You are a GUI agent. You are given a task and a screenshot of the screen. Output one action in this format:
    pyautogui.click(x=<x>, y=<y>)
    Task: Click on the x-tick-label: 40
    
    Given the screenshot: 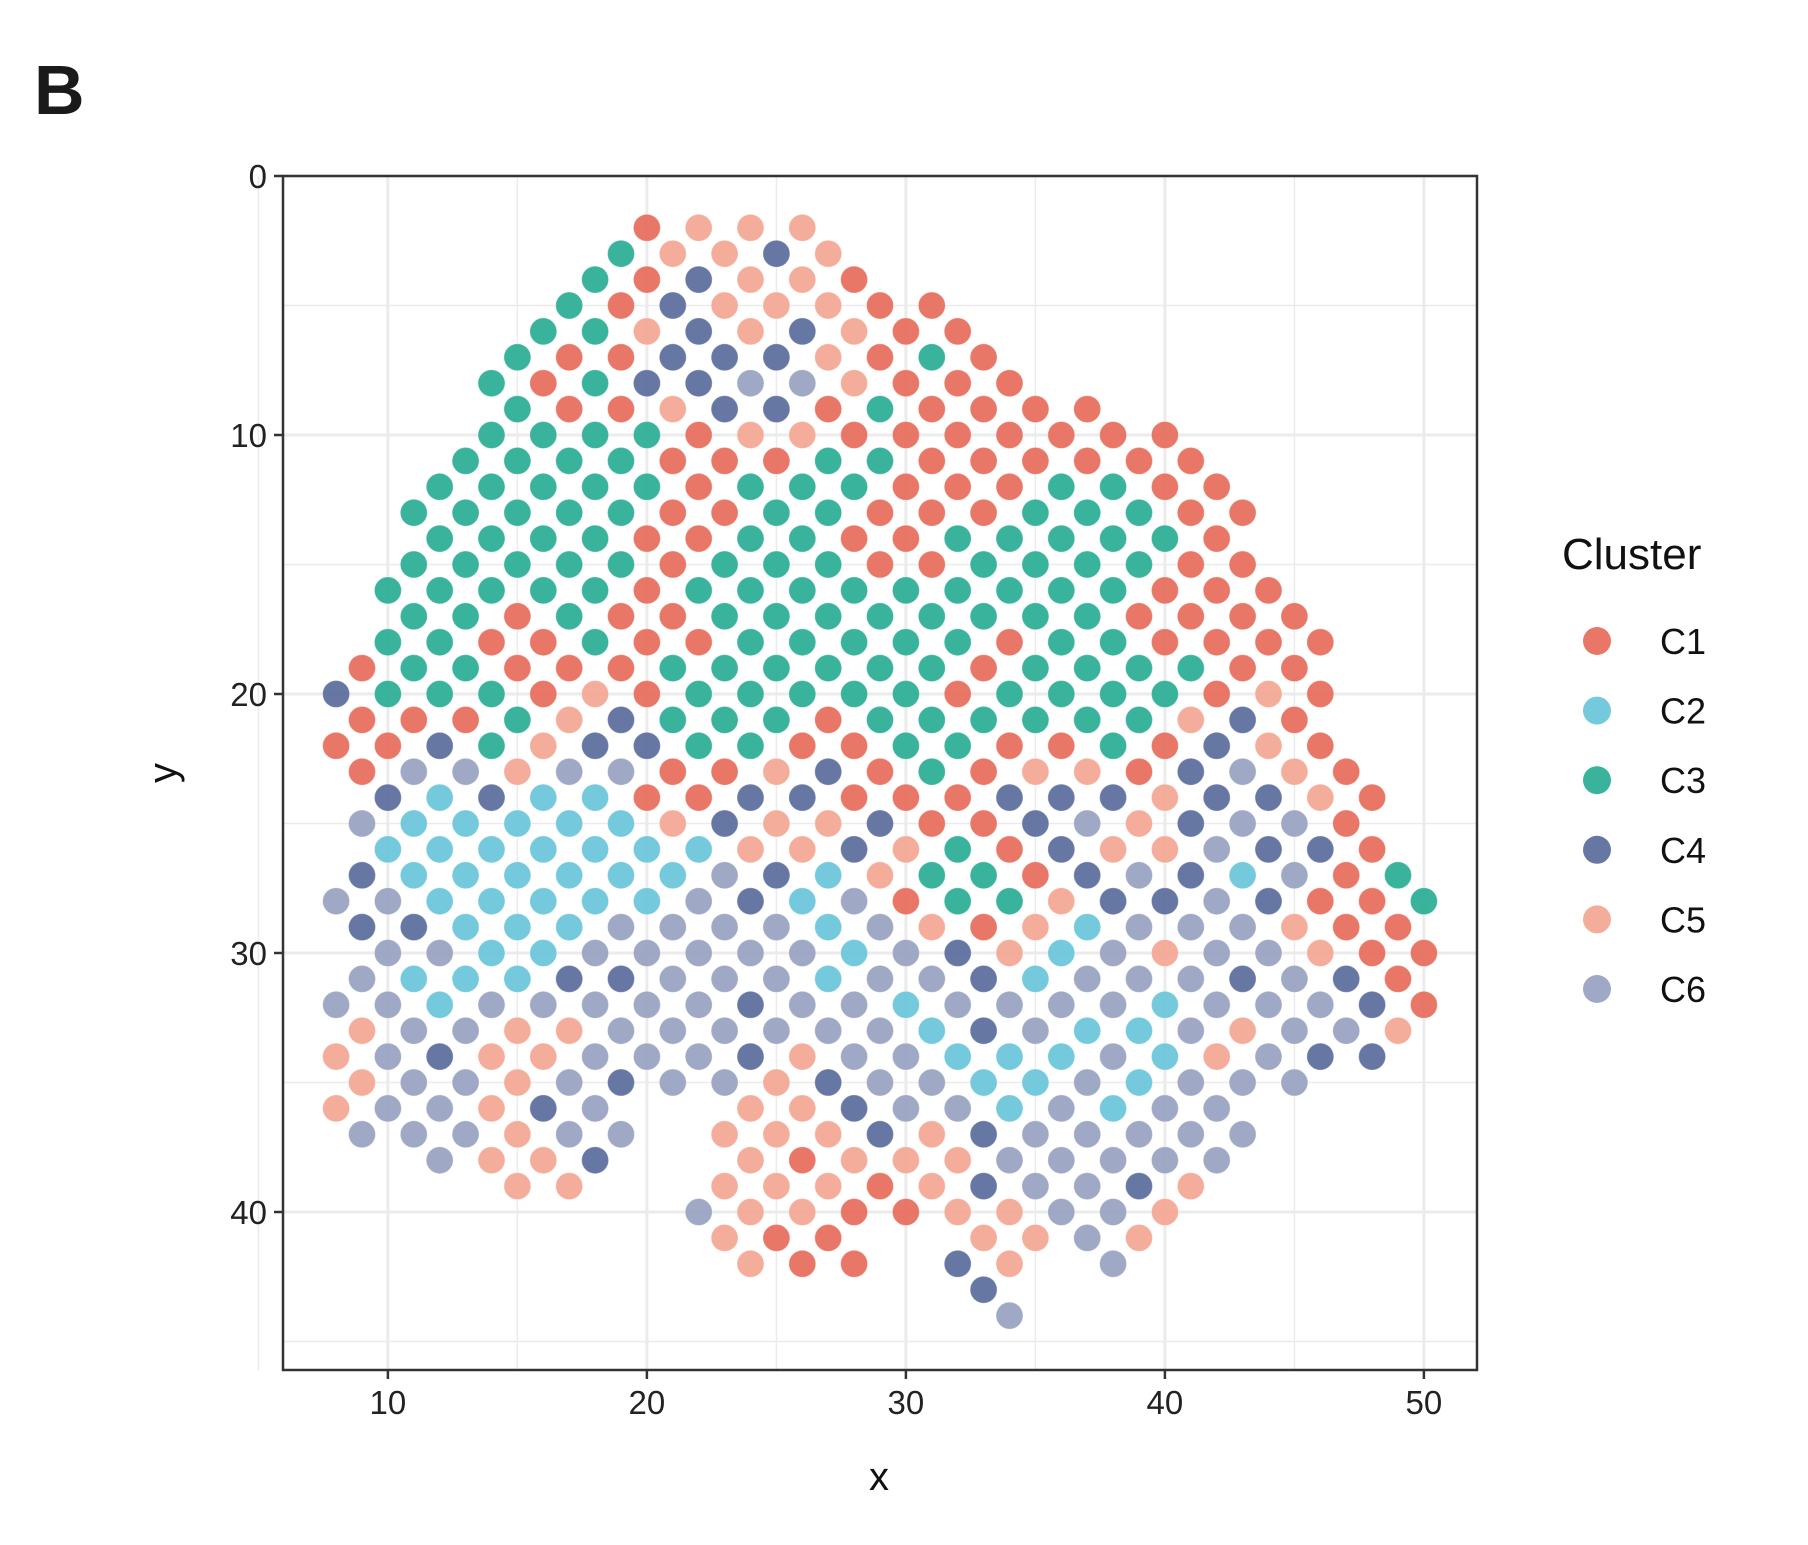 What is the action you would take?
    pyautogui.click(x=1165, y=1402)
    